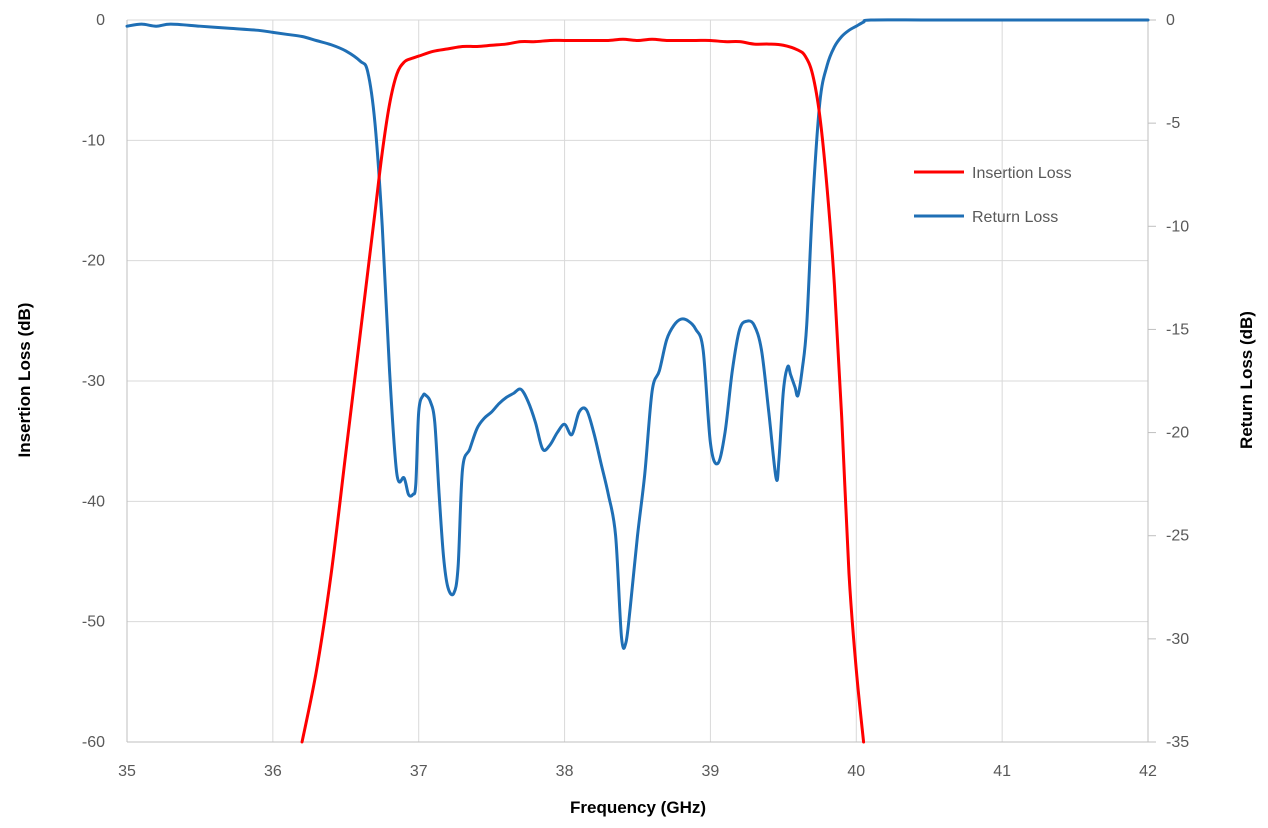 This screenshot has height=828, width=1268. What do you see at coordinates (1173, 123) in the screenshot?
I see `y2-tick-label: -5` at bounding box center [1173, 123].